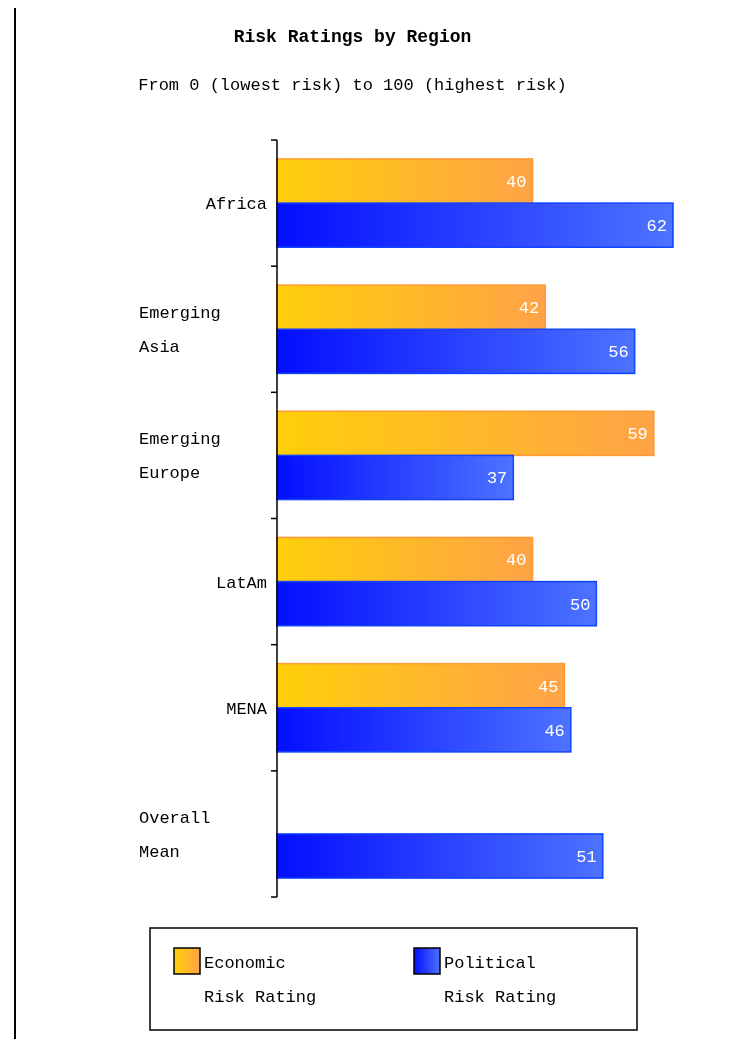 This screenshot has height=1047, width=755. I want to click on data-label: 51, so click(586, 857).